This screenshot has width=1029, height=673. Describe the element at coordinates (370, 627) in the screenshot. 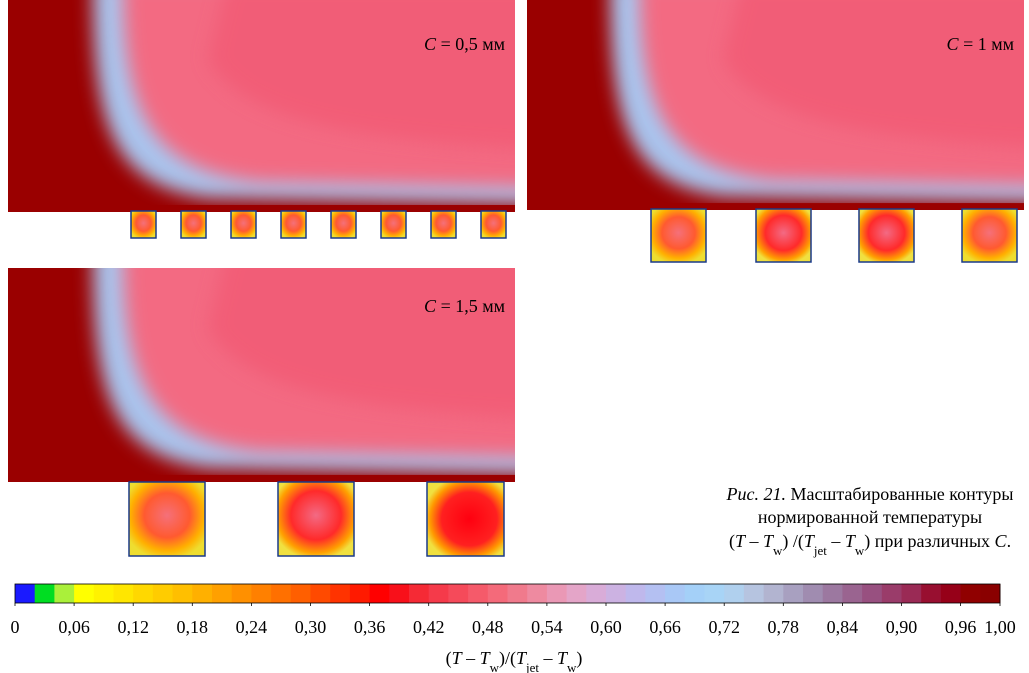

I see `colorbar-tick-label: 0,36` at that location.